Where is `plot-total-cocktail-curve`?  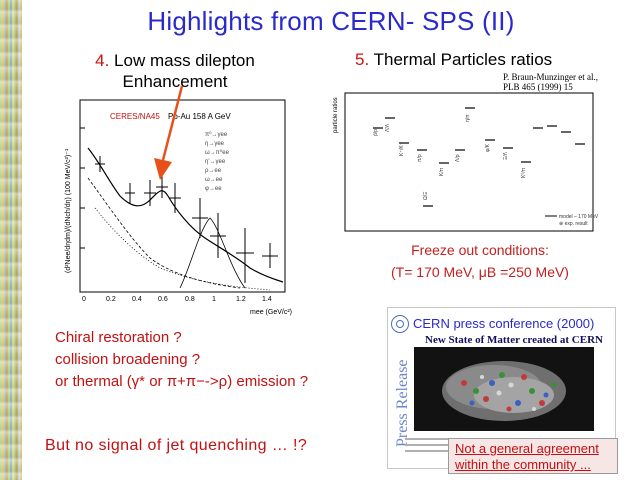 plot-total-cocktail-curve is located at coordinates (185, 215).